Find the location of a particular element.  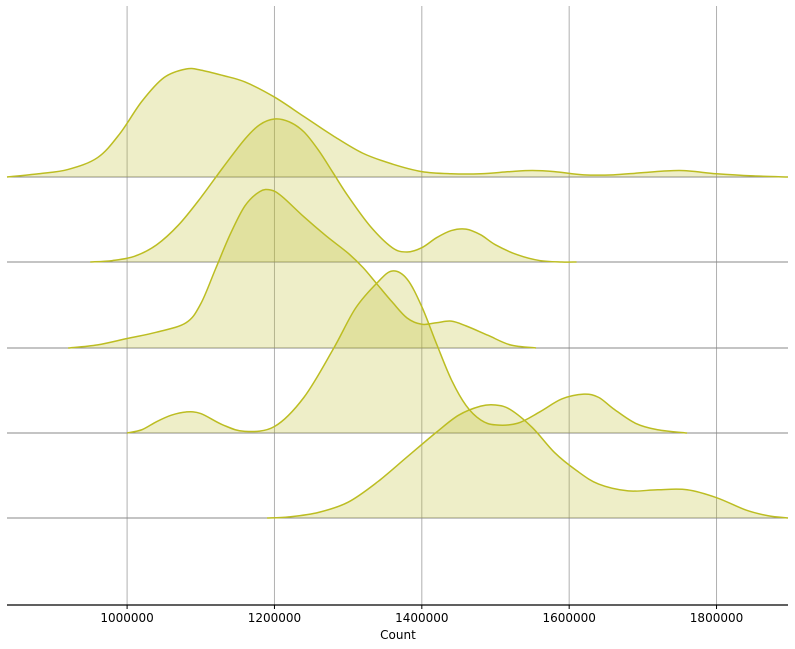

x-tick-label: 1800000 is located at coordinates (716, 618).